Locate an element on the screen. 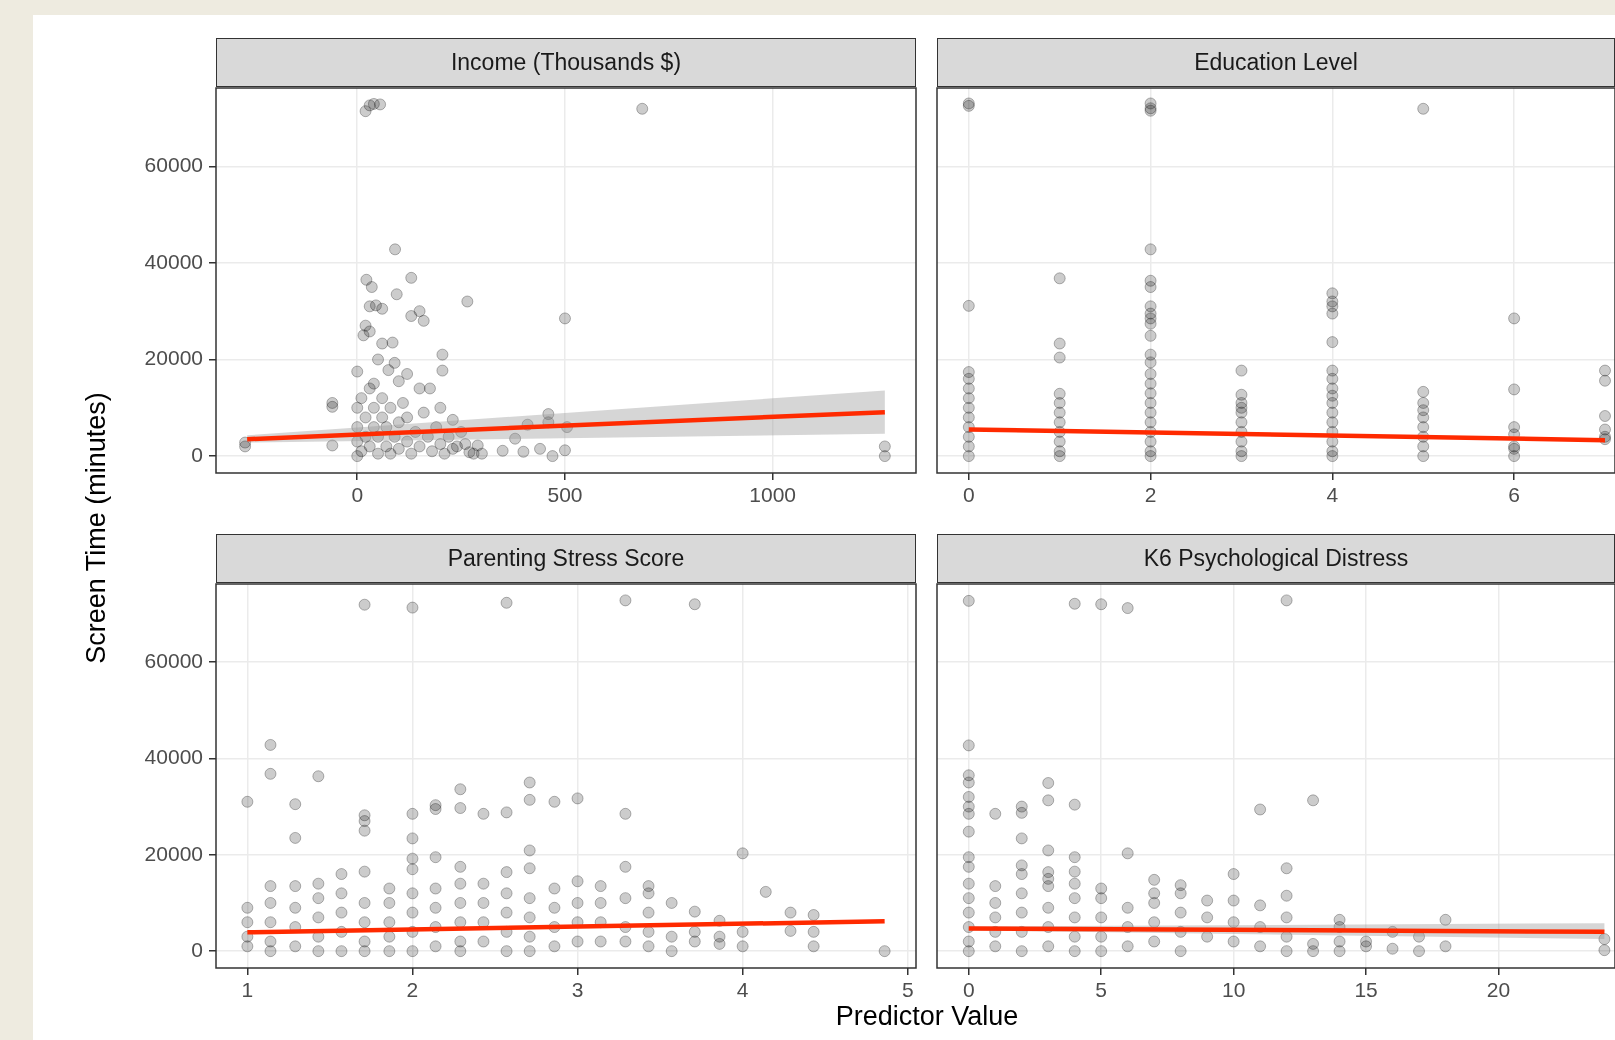  x-tick-label: 20 is located at coordinates (1498, 990).